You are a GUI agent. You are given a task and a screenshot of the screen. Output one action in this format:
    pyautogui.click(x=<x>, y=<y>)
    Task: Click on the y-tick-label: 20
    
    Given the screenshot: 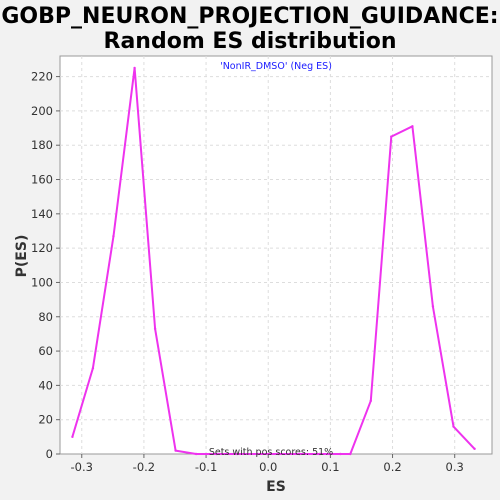 What is the action you would take?
    pyautogui.click(x=45, y=420)
    